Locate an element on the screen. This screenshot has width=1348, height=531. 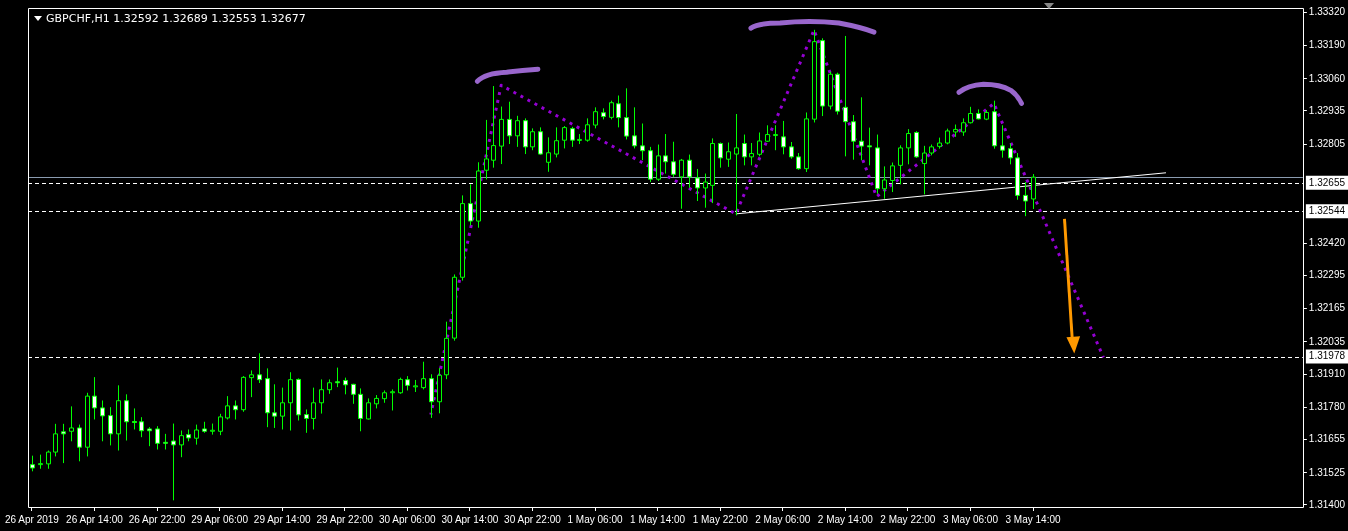
ref-line-label: 1.31978 is located at coordinates (1327, 356).